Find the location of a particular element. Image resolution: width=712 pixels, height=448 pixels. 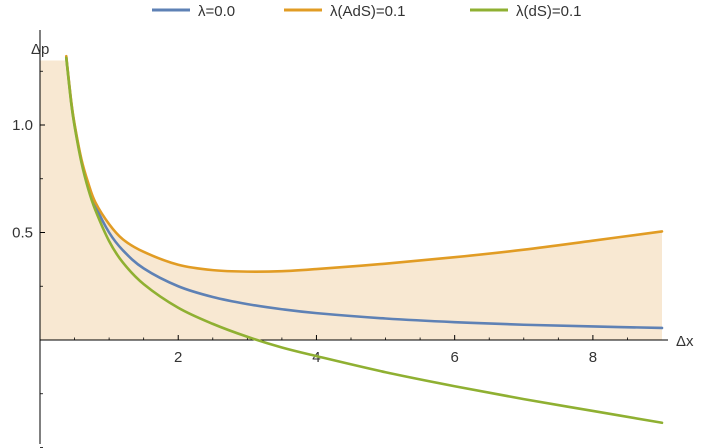

y-tick-label: 1.0 is located at coordinates (22, 125).